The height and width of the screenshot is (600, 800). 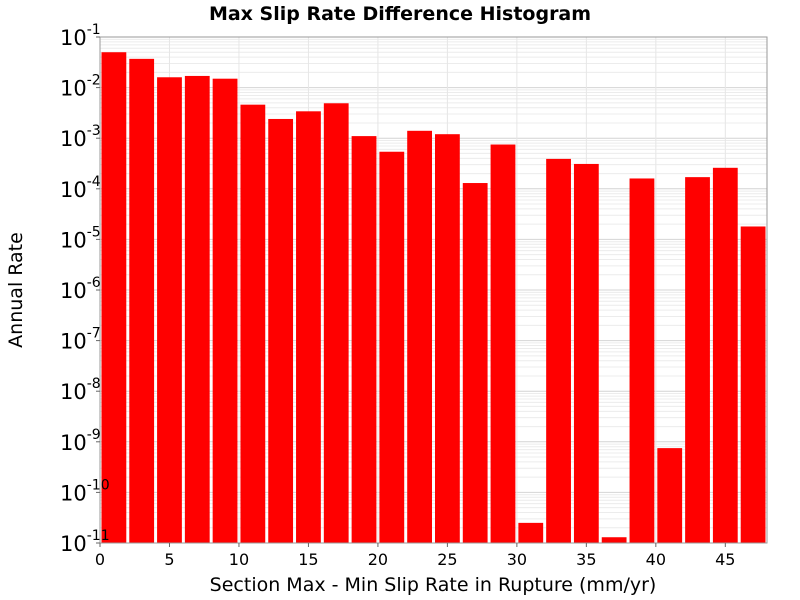 I want to click on x-tick-label: 5, so click(x=169, y=559).